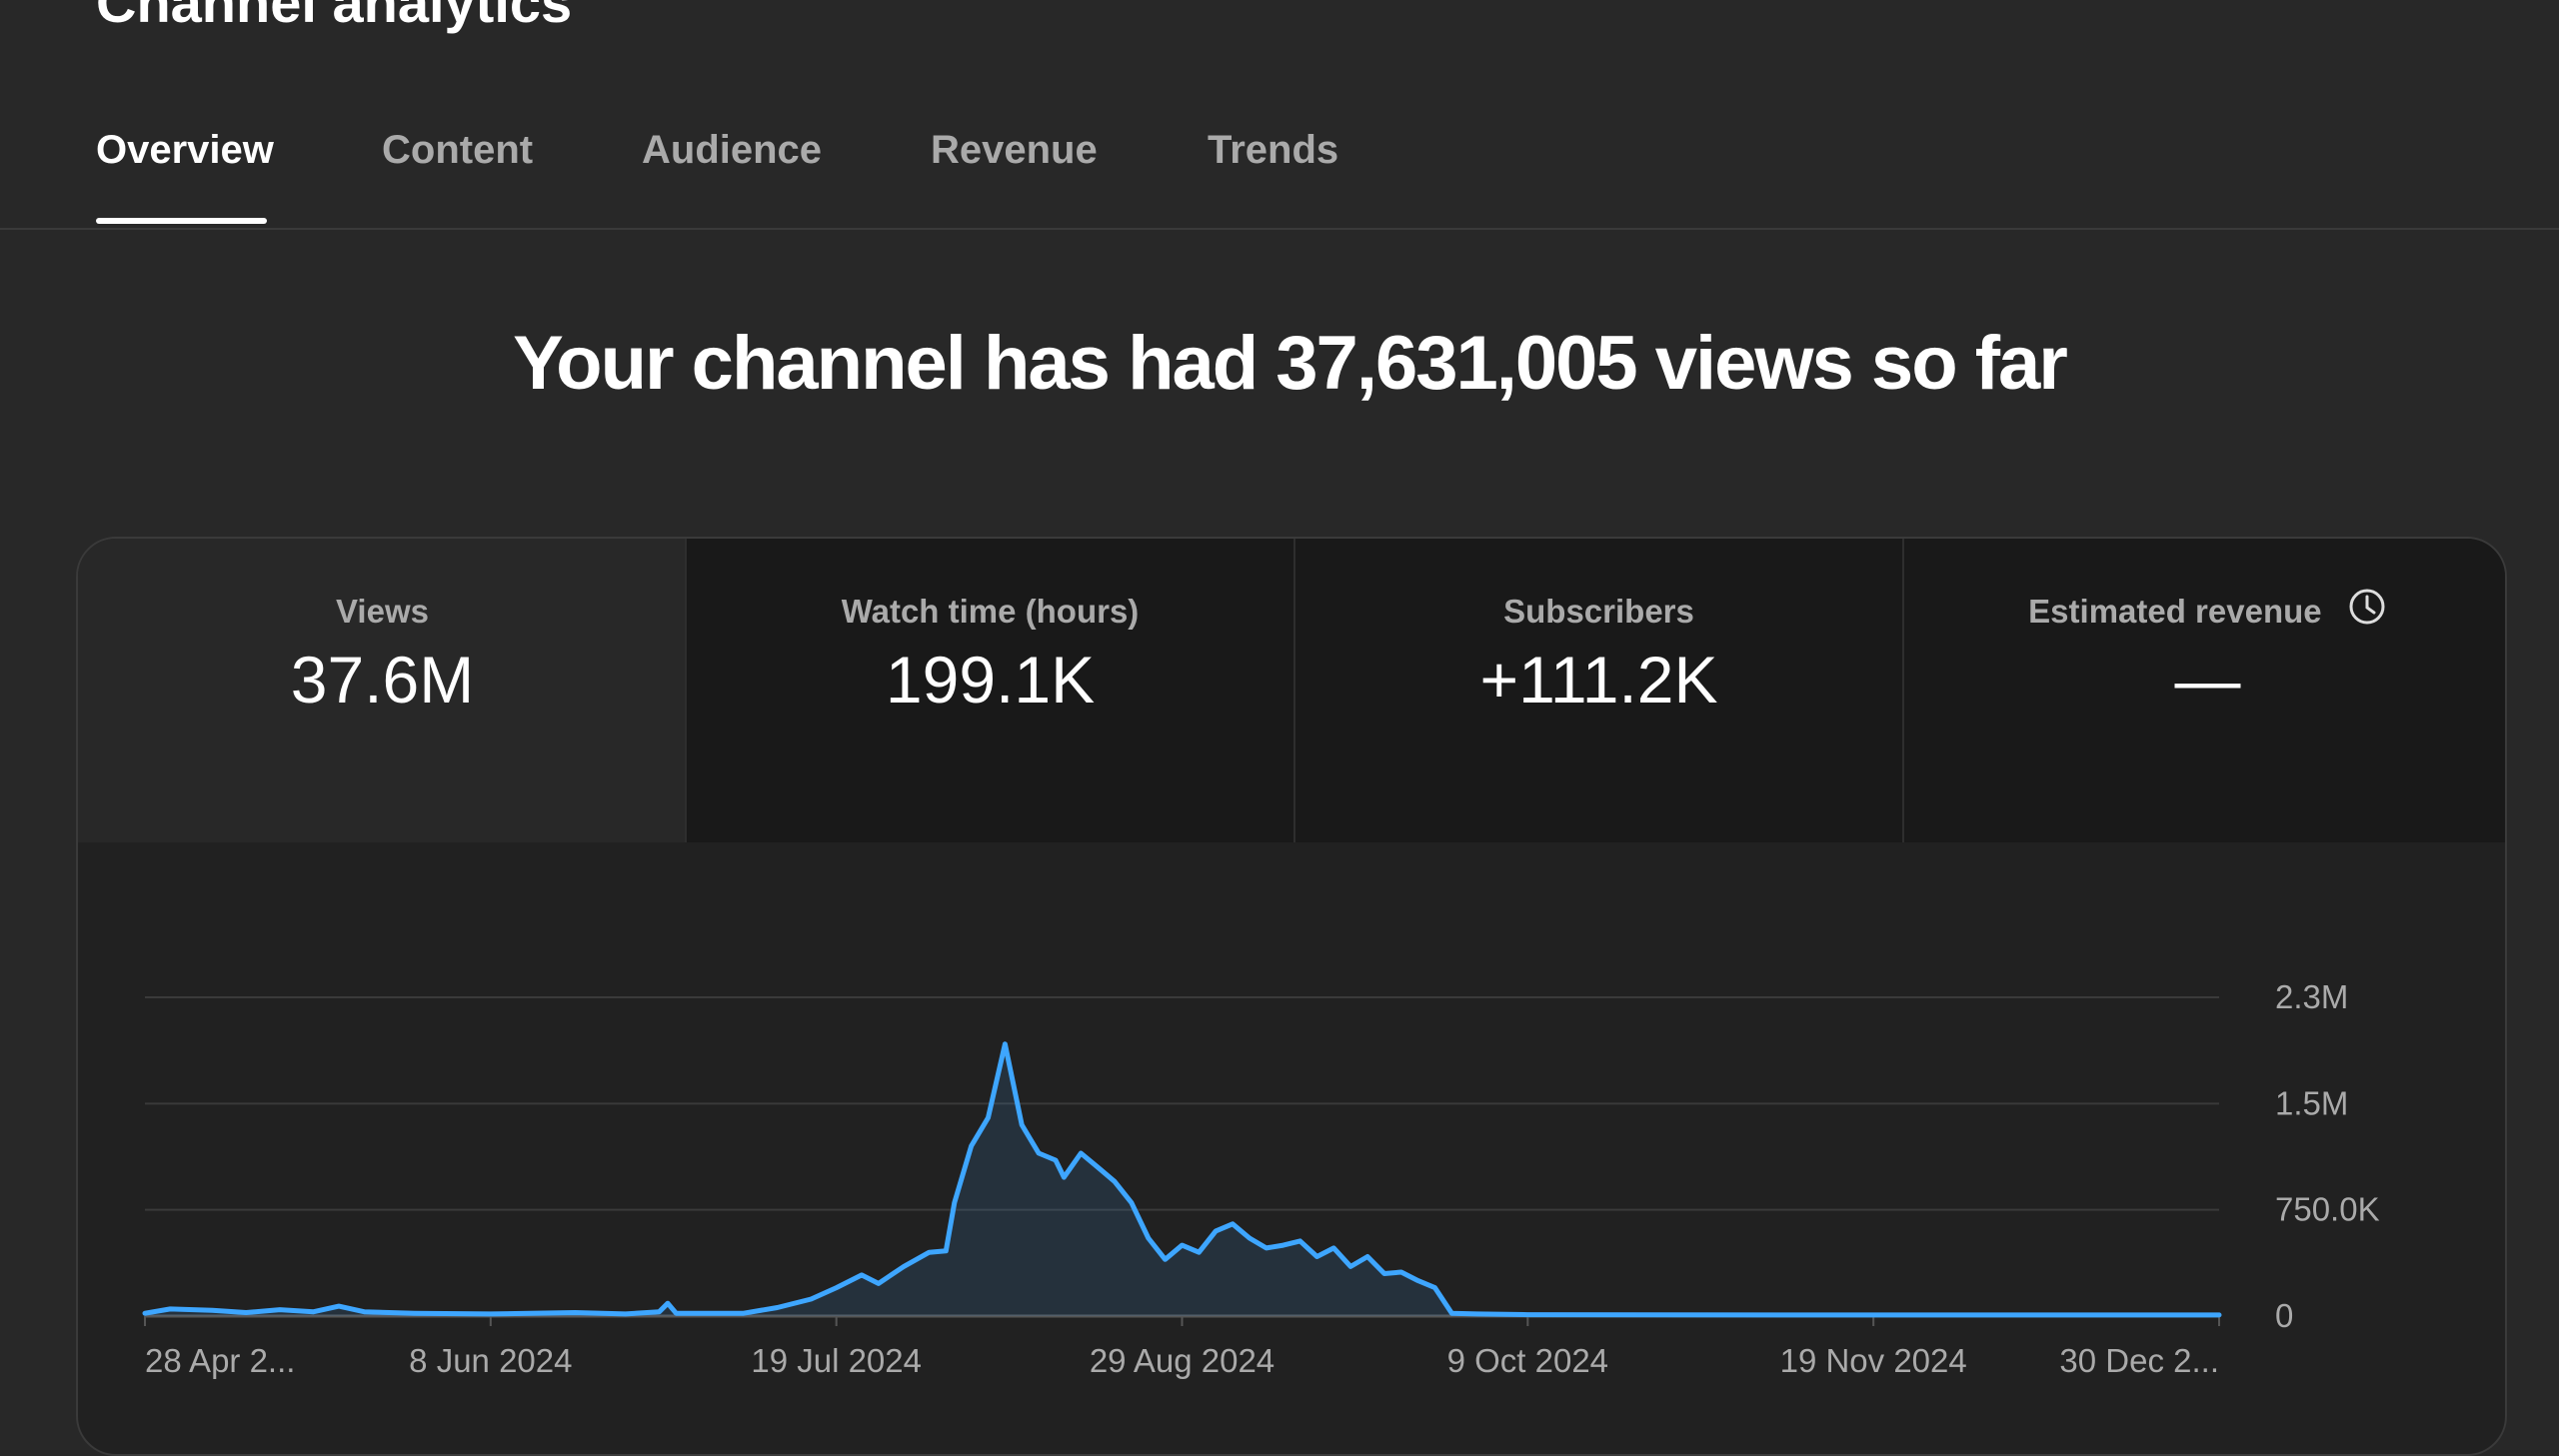  Describe the element at coordinates (1598, 611) in the screenshot. I see `metric-label: Subscribers` at that location.